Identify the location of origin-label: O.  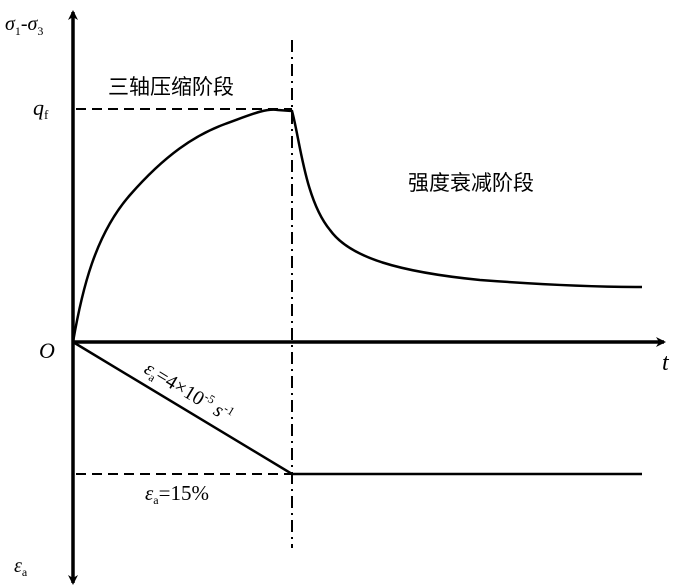
(47, 350).